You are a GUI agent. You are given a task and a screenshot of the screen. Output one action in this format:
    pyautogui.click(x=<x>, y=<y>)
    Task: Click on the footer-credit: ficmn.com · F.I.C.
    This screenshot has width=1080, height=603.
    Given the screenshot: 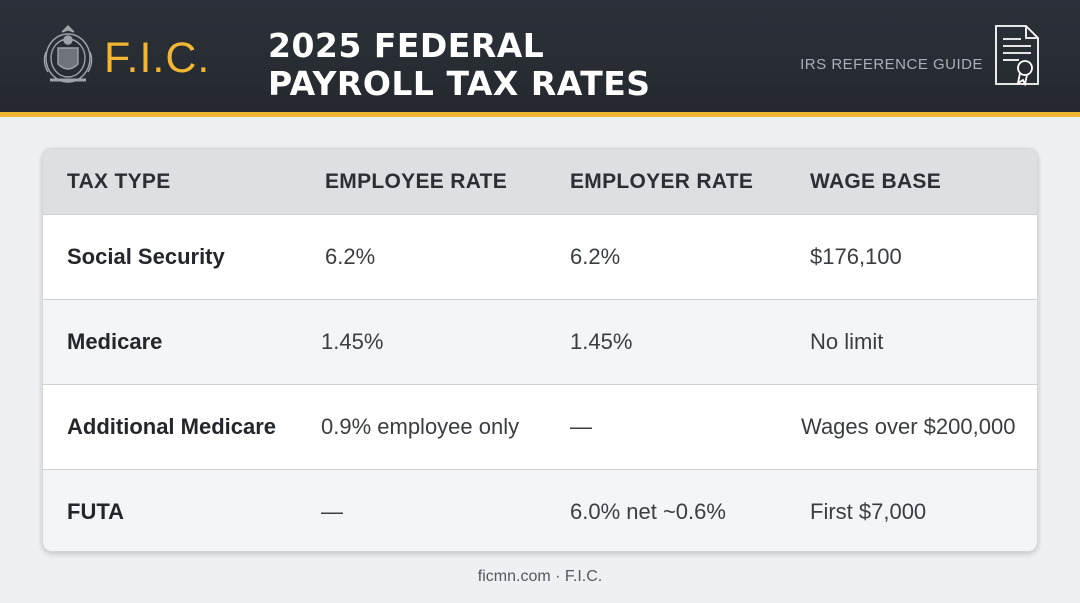 What is the action you would take?
    pyautogui.click(x=540, y=576)
    